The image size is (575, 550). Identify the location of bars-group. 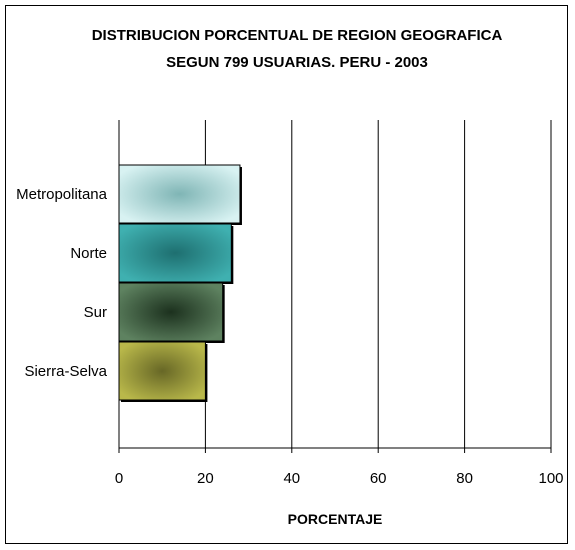
(180, 283).